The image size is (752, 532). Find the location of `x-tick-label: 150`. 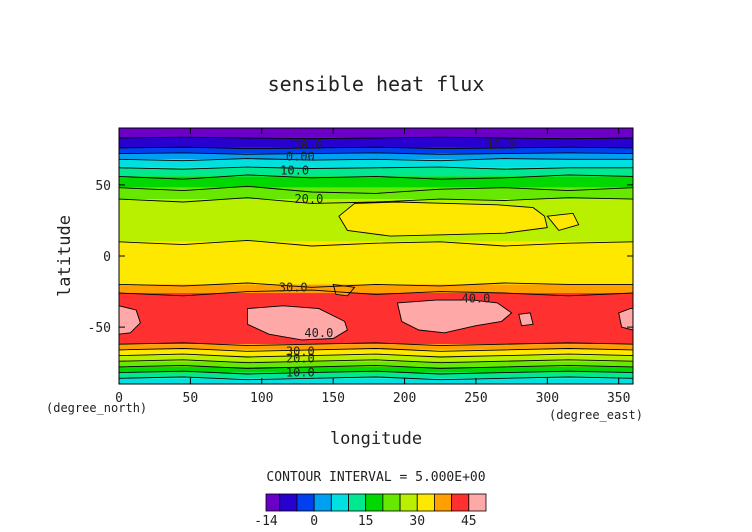

x-tick-label: 150 is located at coordinates (332, 398).